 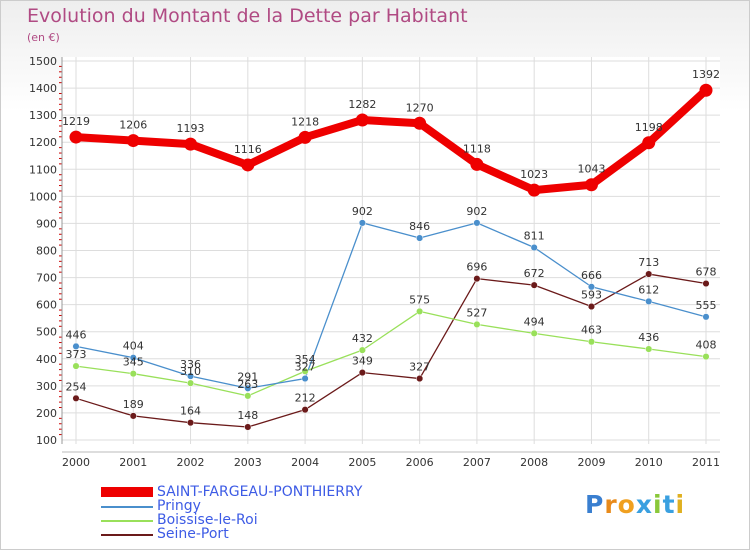 What do you see at coordinates (648, 289) in the screenshot?
I see `data-label: 612` at bounding box center [648, 289].